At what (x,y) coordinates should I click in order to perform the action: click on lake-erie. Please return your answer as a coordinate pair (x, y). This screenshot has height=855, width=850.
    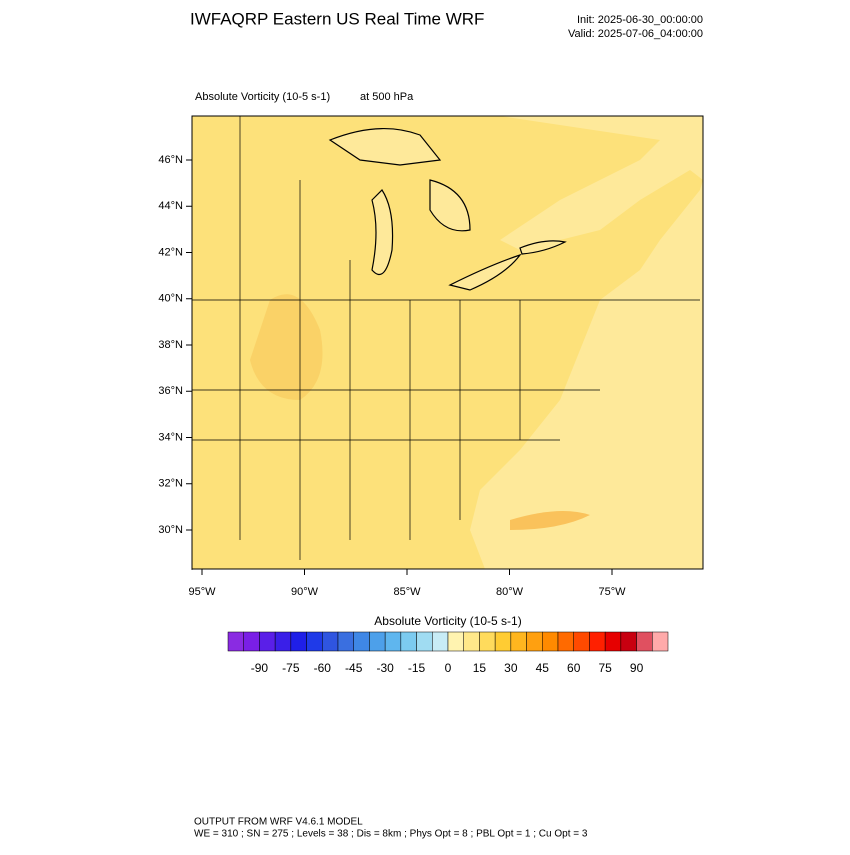
    Looking at the image, I should click on (485, 272).